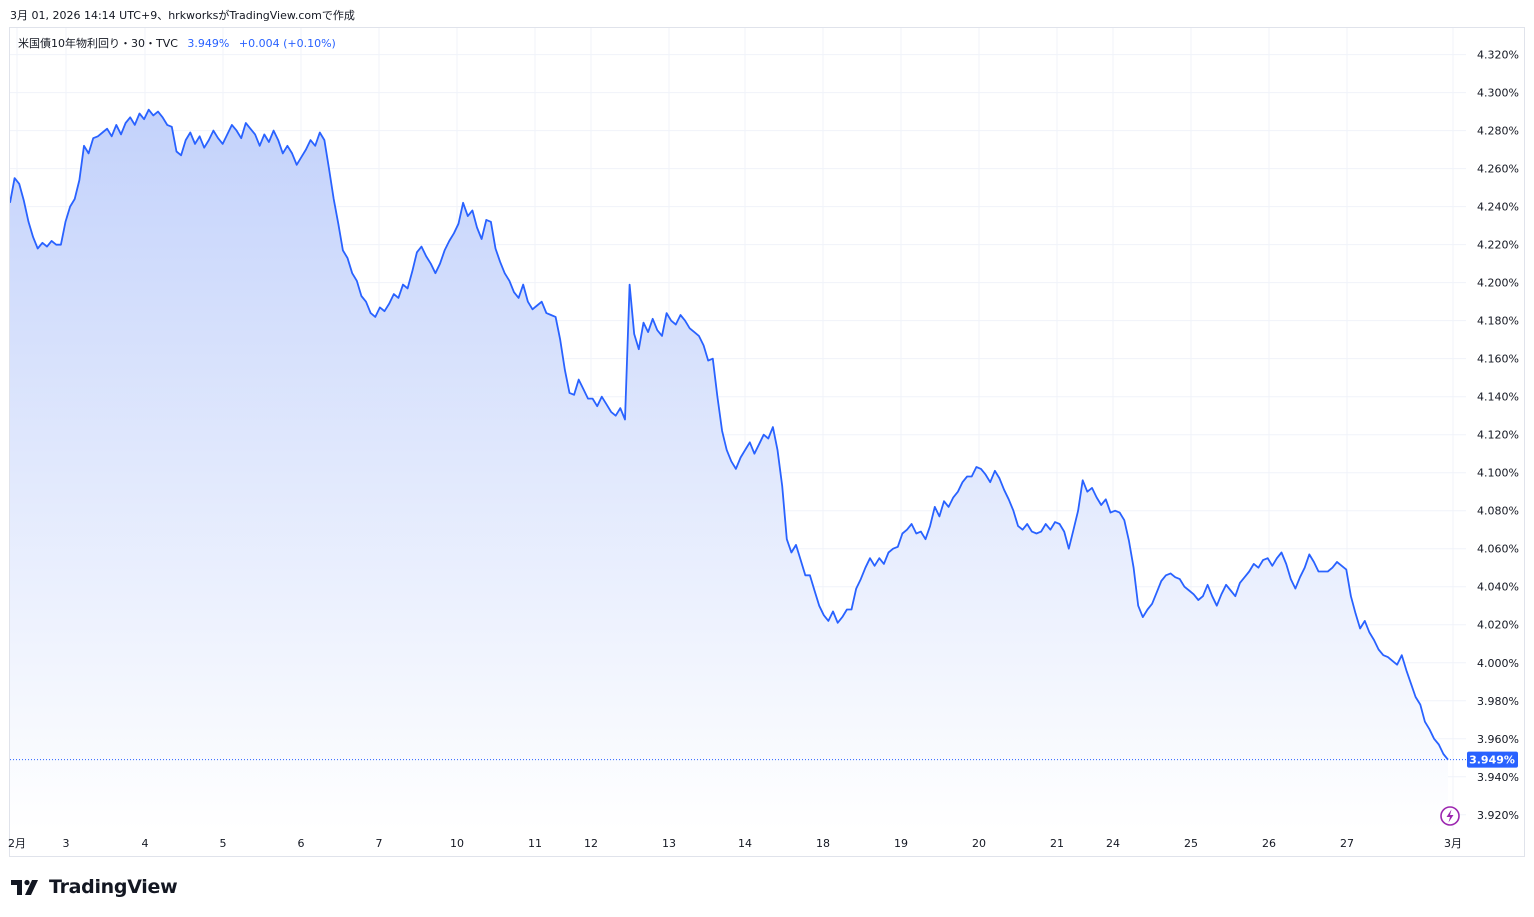 This screenshot has width=1534, height=917. Describe the element at coordinates (669, 843) in the screenshot. I see `x-tick-label: 13` at that location.